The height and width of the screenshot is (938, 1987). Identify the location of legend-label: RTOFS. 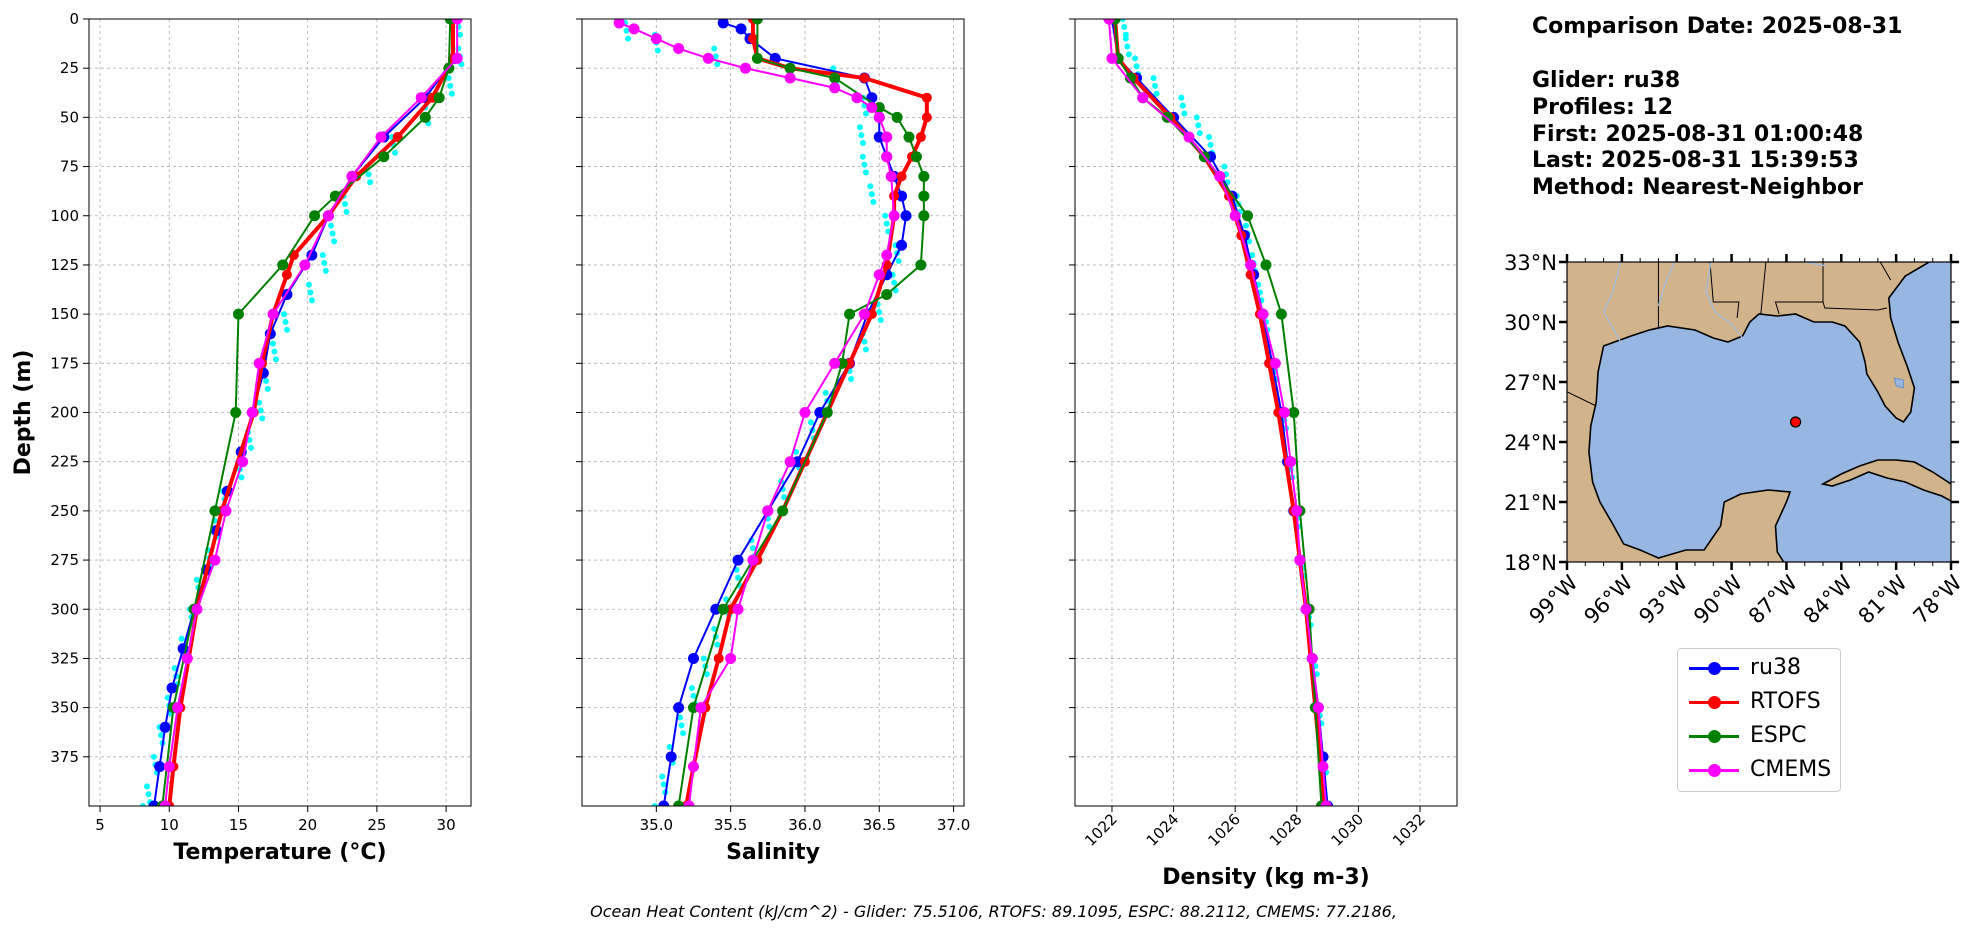
(1785, 701).